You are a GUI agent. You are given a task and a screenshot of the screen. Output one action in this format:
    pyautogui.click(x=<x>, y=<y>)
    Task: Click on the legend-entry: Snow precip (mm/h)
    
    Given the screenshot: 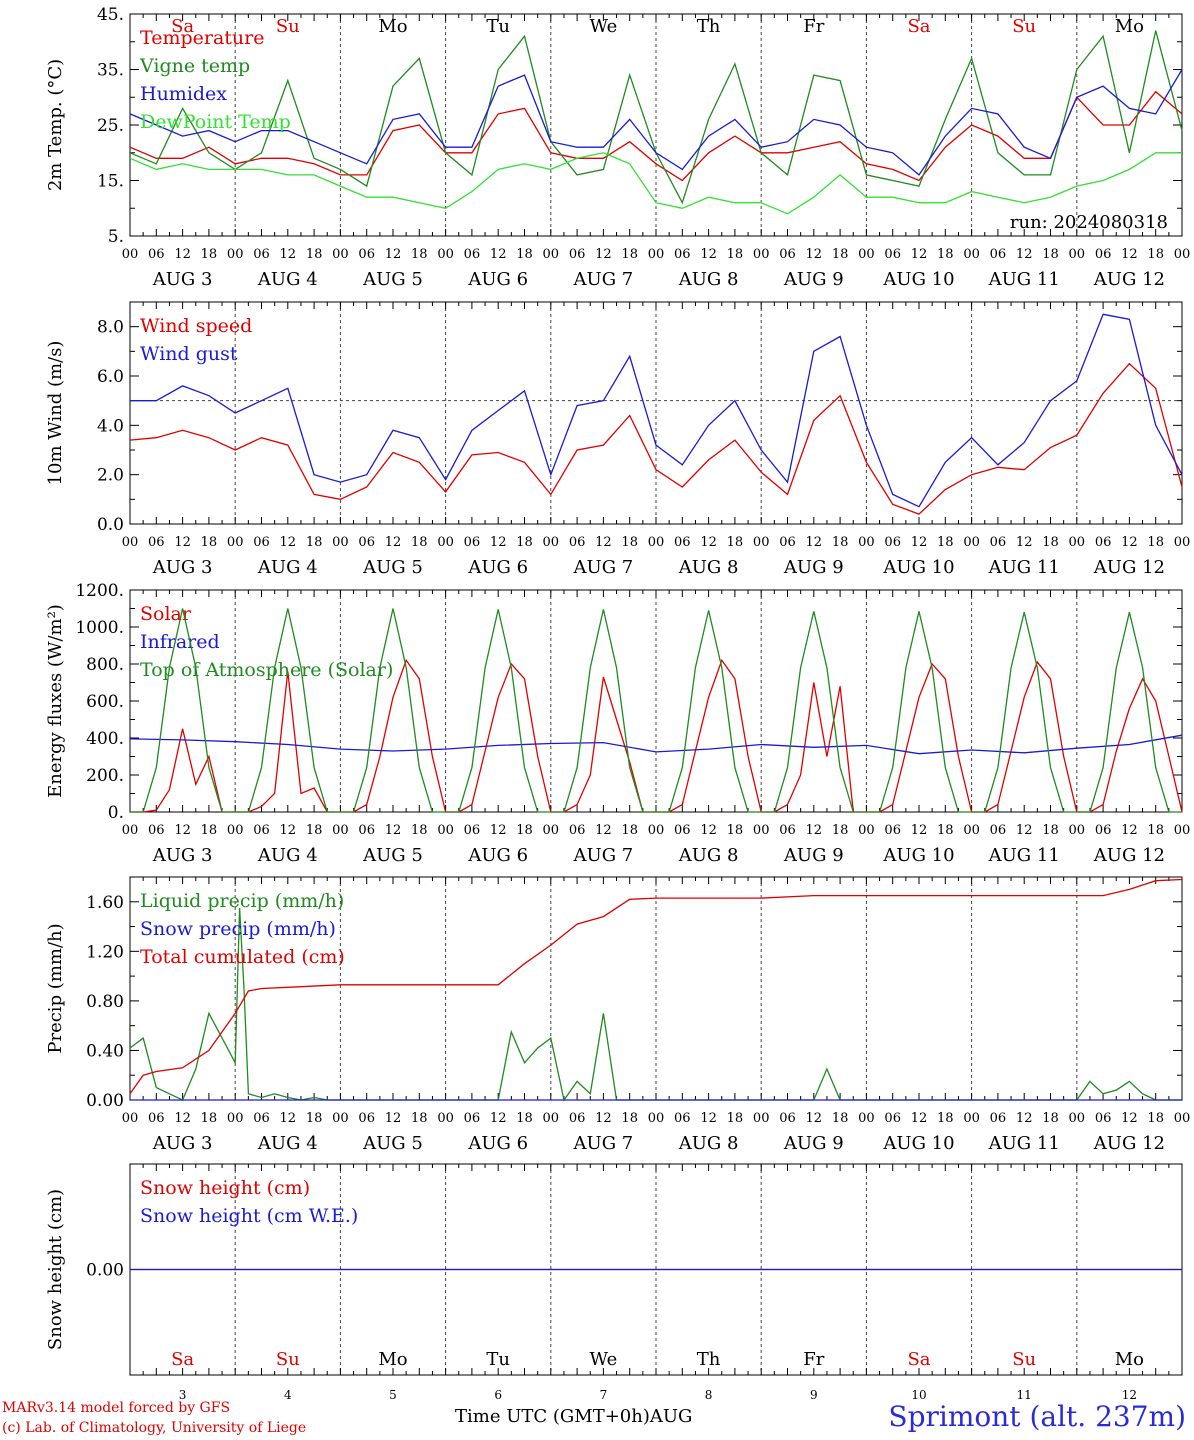 What is the action you would take?
    pyautogui.click(x=238, y=929)
    